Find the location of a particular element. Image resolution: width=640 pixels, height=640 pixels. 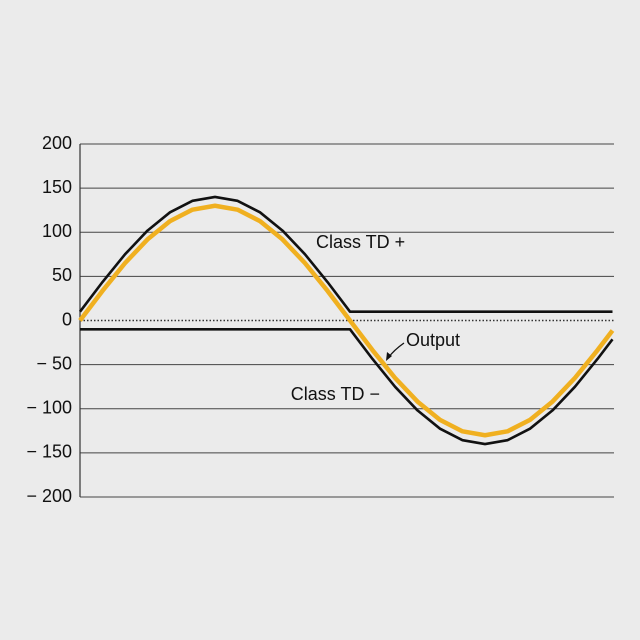

y-tick-label: − 100 is located at coordinates (49, 408).